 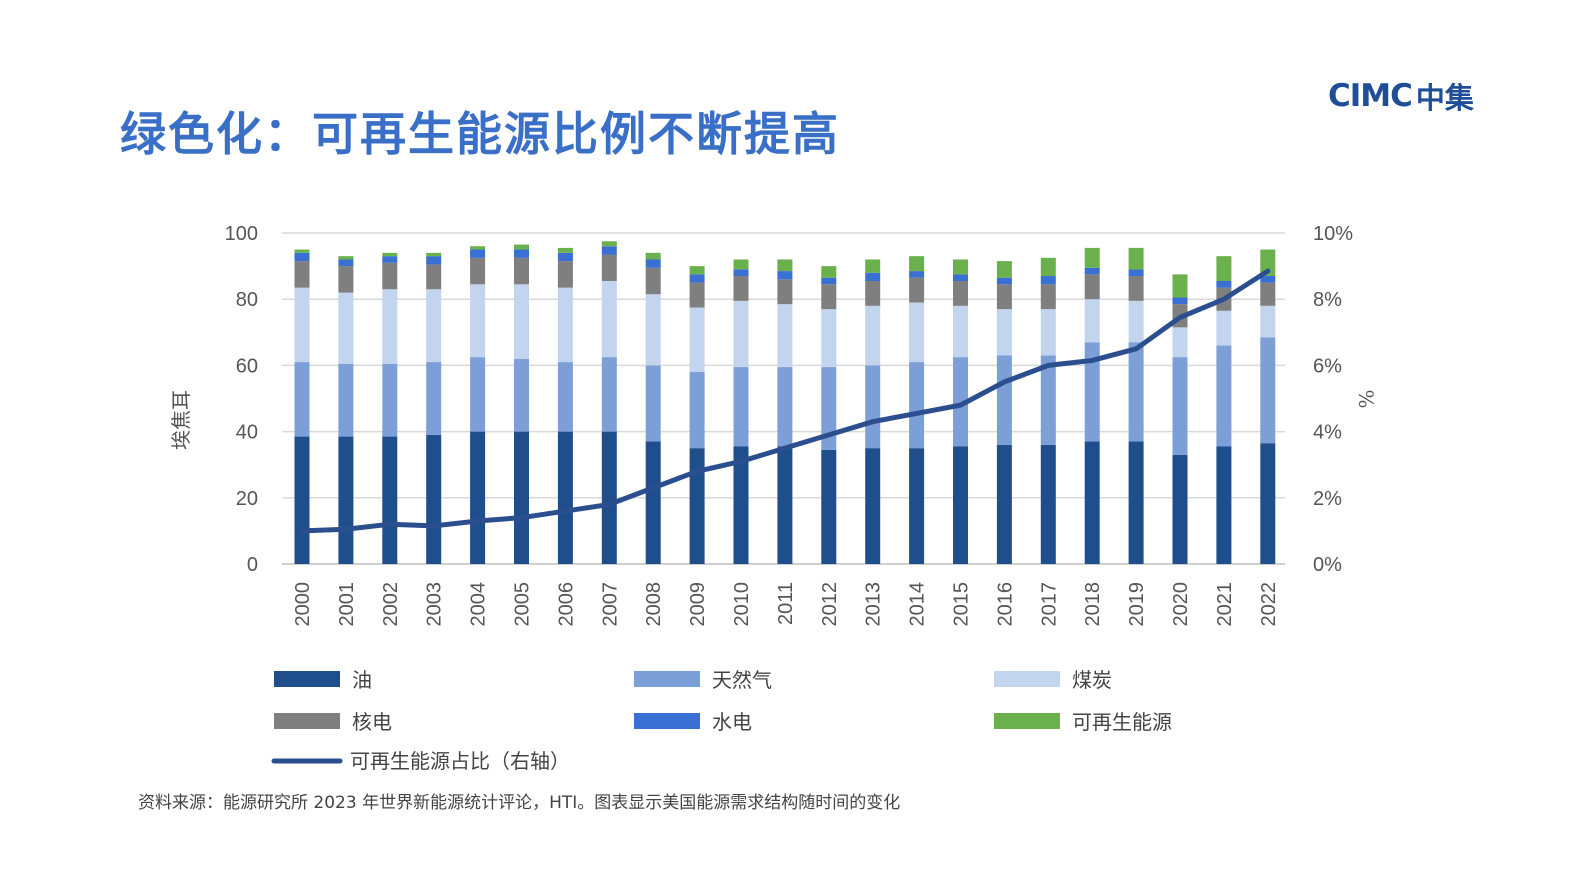 I want to click on y-tick-label: 40, so click(x=247, y=433).